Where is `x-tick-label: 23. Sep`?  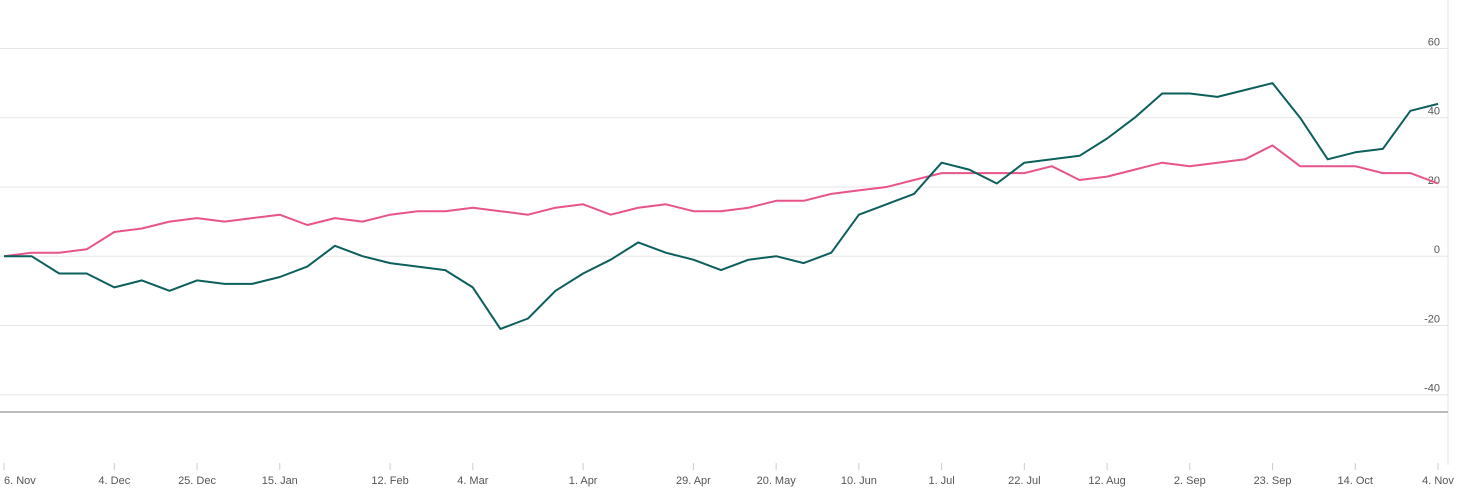 x-tick-label: 23. Sep is located at coordinates (1273, 481).